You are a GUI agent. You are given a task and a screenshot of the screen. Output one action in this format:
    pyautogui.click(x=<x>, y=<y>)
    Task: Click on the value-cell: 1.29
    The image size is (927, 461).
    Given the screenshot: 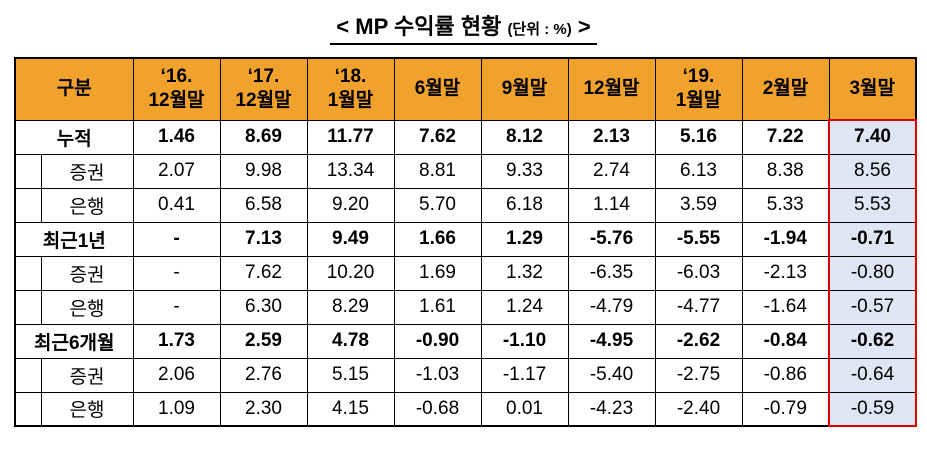 What is the action you would take?
    pyautogui.click(x=524, y=239)
    